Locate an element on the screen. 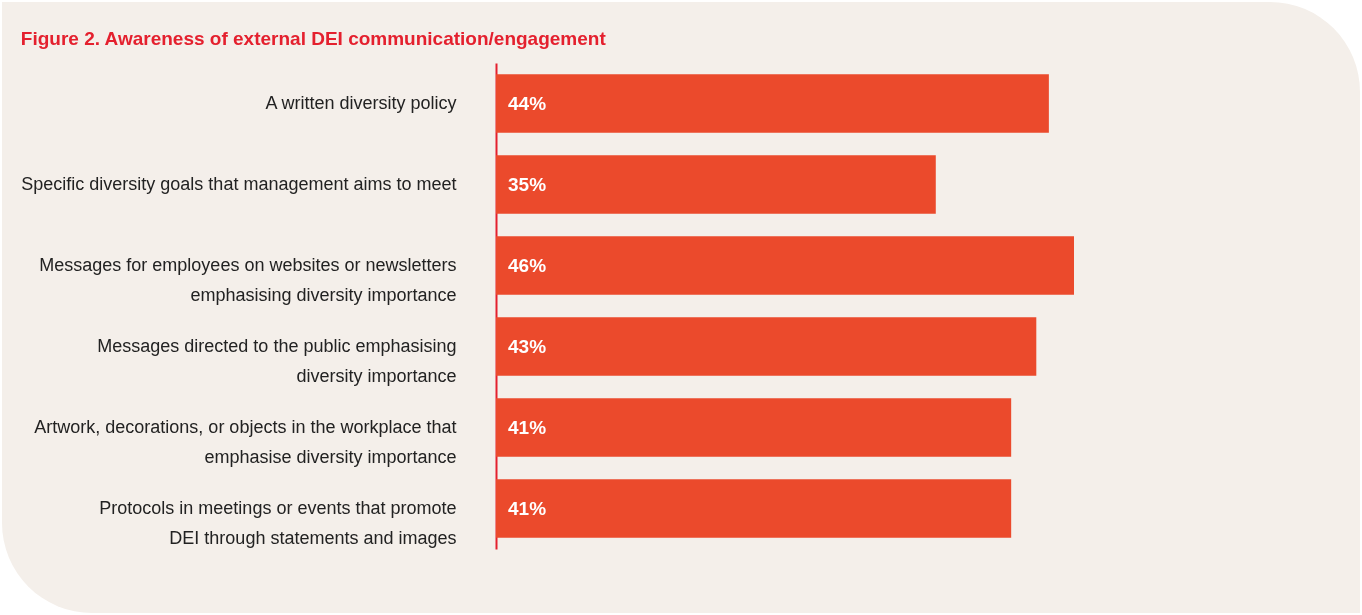 The width and height of the screenshot is (1362, 615). y-tick-label: Messages for employees on websites or newsletters emphasising diversity importance is located at coordinates (248, 279).